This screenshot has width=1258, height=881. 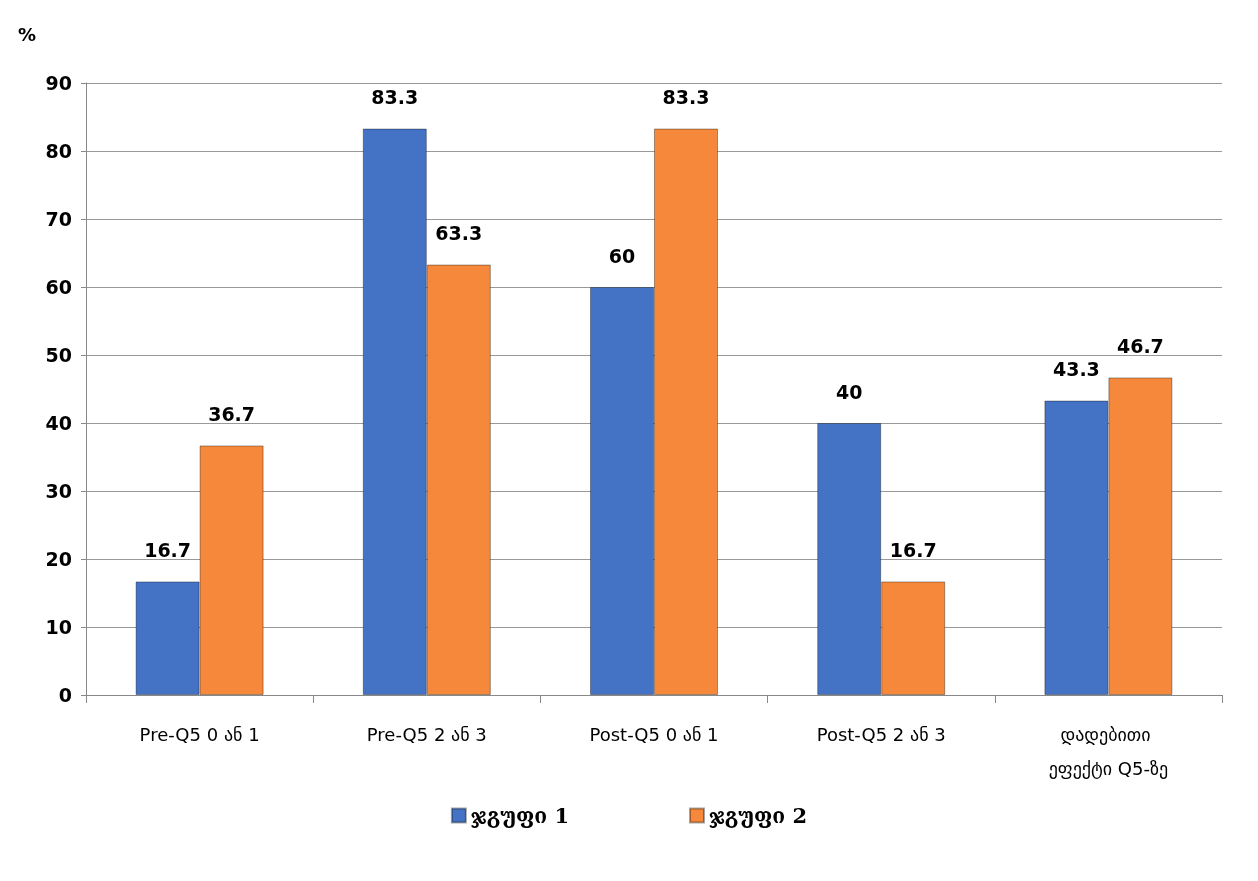 I want to click on x-tick-label: Post-Q5 0 ან 1, so click(x=654, y=734).